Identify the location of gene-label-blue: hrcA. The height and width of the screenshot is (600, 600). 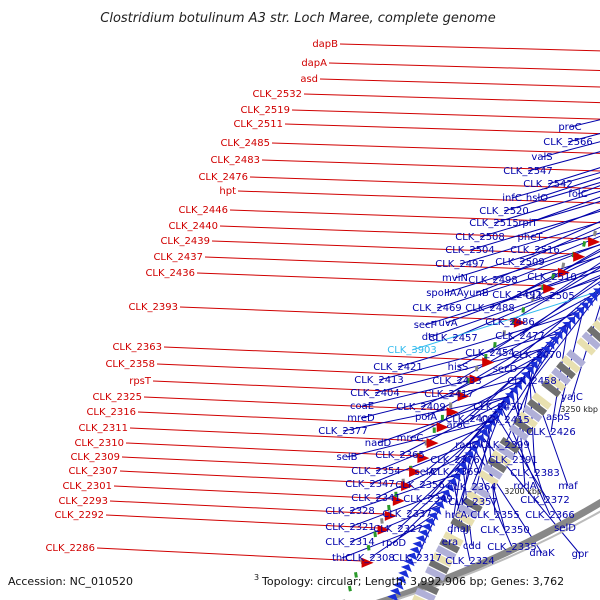
(456, 515).